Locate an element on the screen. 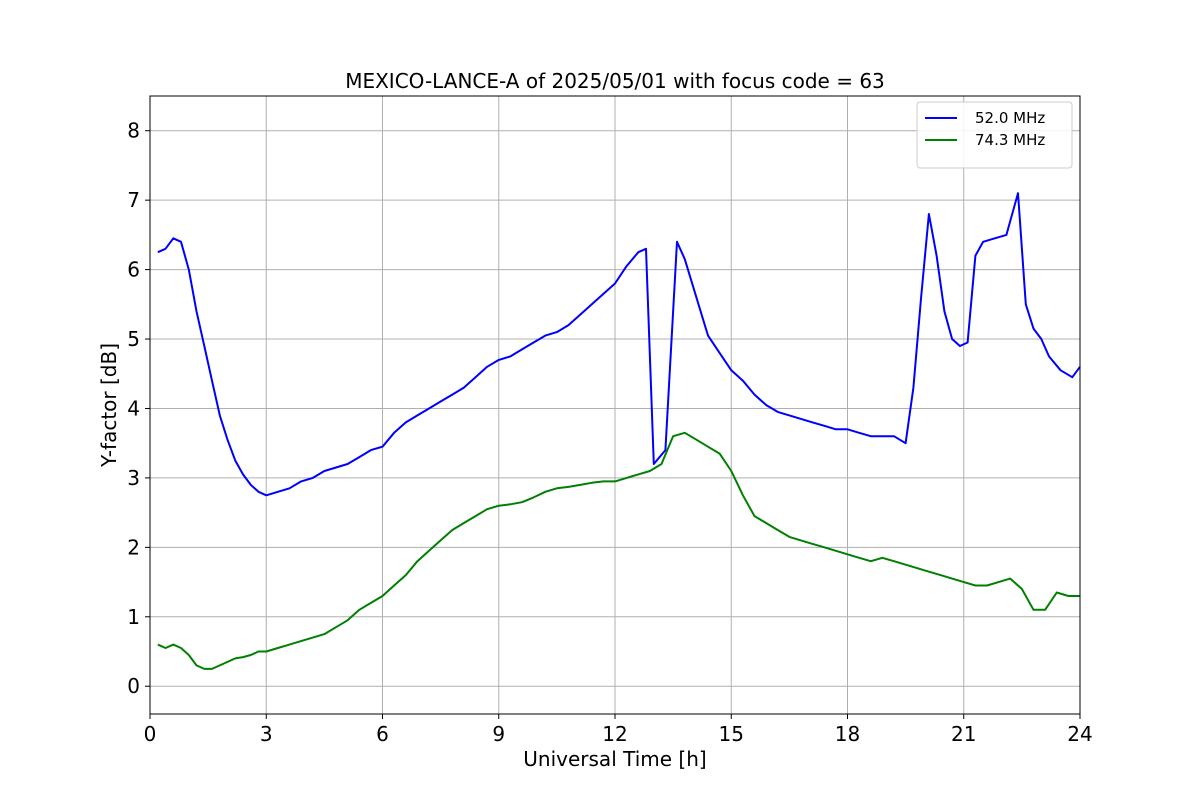 The height and width of the screenshot is (800, 1200). legend-label: 52.0 MHz is located at coordinates (1010, 118).